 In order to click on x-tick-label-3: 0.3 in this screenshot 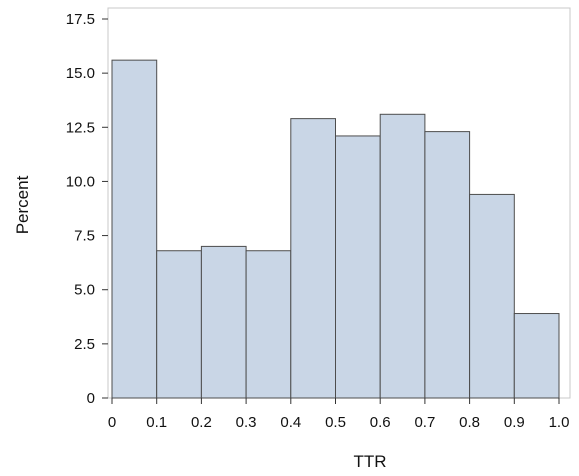, I will do `click(246, 422)`.